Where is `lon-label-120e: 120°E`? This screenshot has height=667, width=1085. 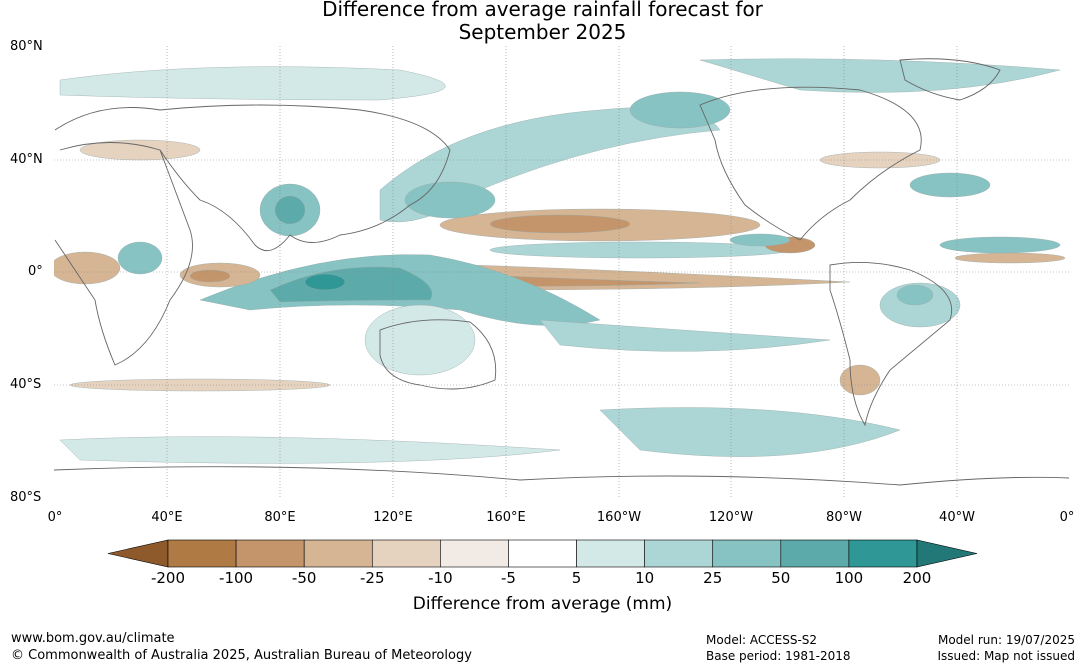
lon-label-120e: 120°E is located at coordinates (393, 517).